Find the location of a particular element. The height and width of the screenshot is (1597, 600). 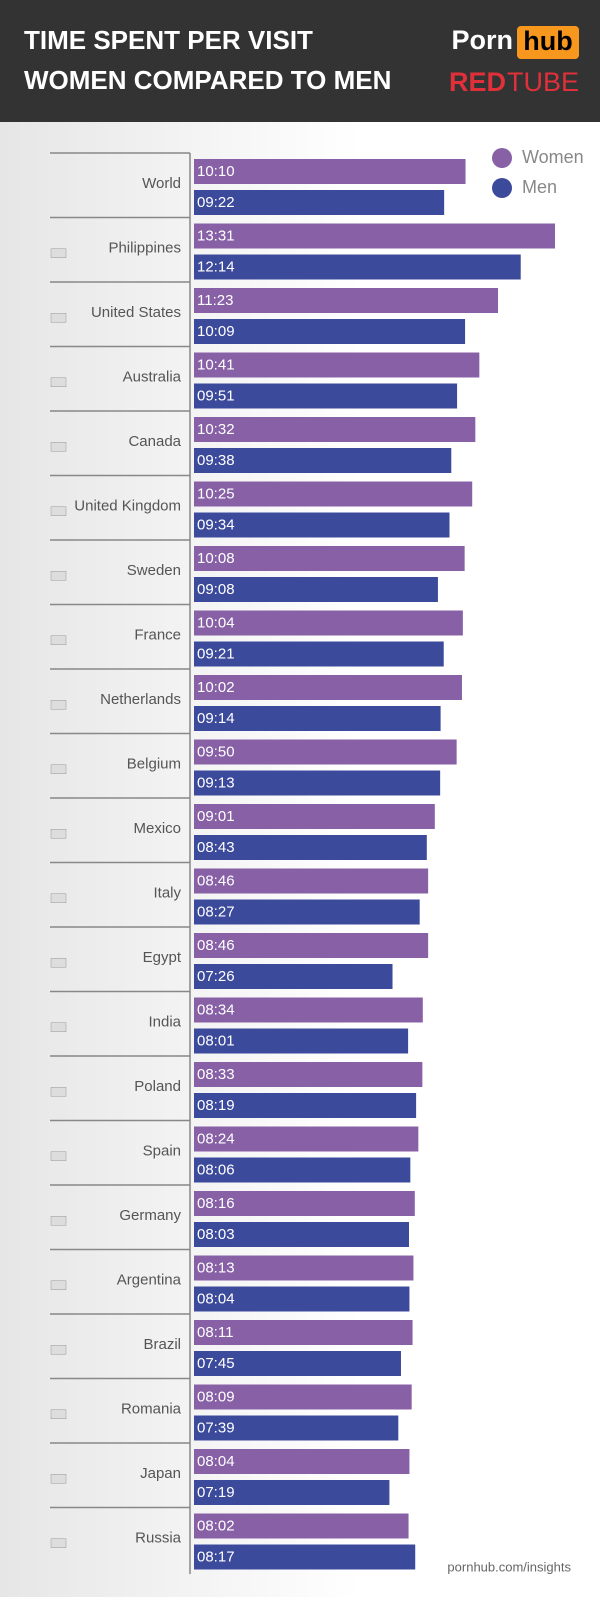

value-label: 09:38 is located at coordinates (216, 460).